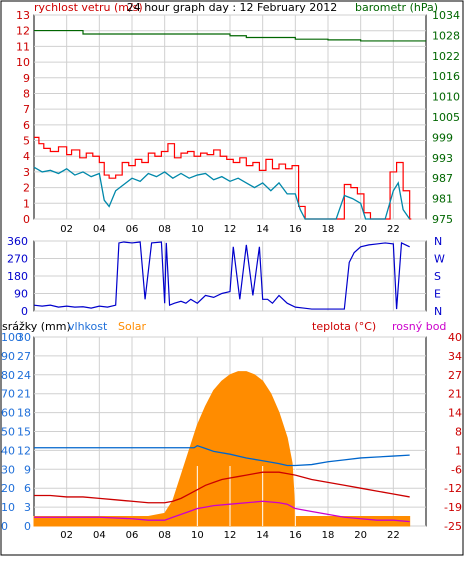  Describe the element at coordinates (442, 219) in the screenshot. I see `baro-tick-label: 975` at that location.